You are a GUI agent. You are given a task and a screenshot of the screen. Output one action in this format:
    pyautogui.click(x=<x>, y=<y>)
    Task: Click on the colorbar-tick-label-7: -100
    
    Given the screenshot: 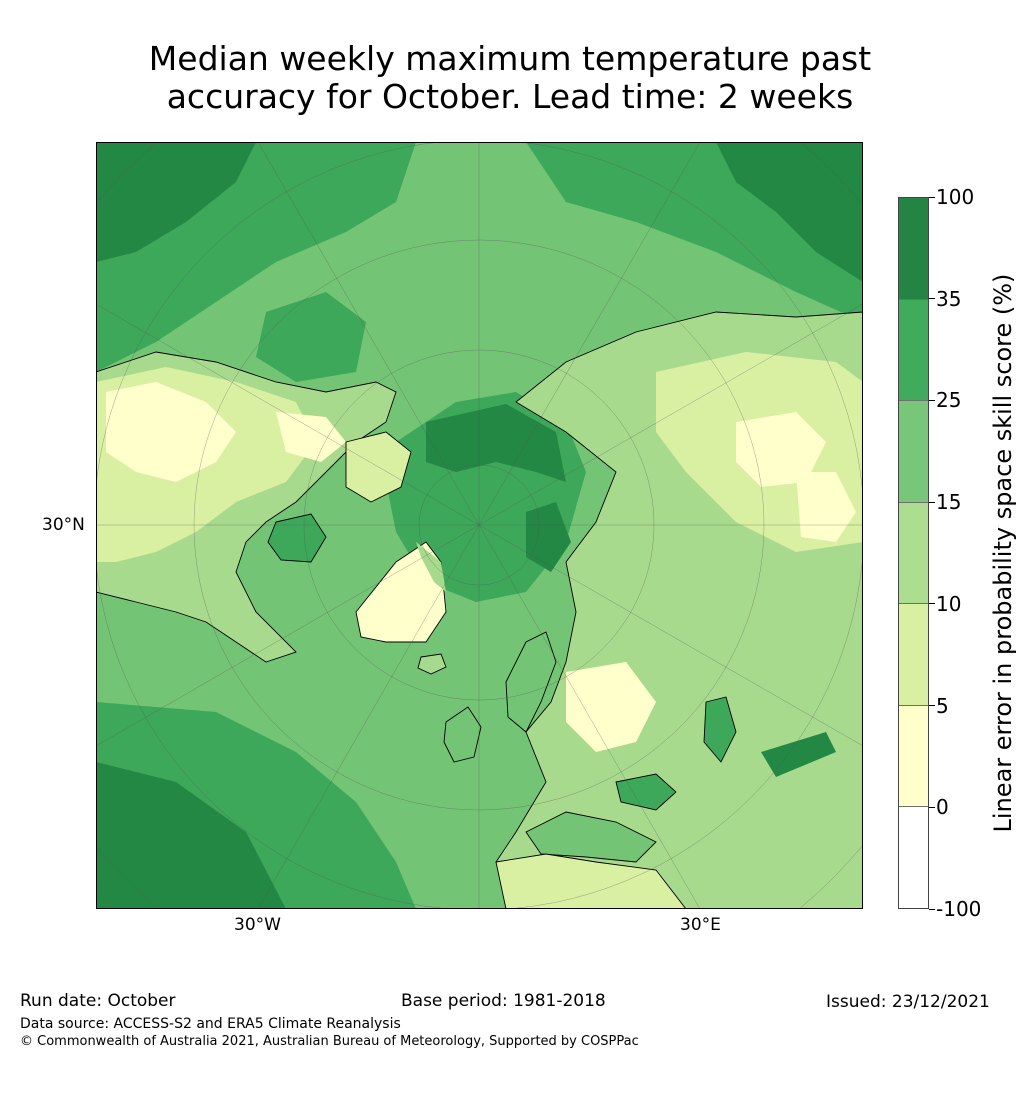 What is the action you would take?
    pyautogui.click(x=959, y=909)
    